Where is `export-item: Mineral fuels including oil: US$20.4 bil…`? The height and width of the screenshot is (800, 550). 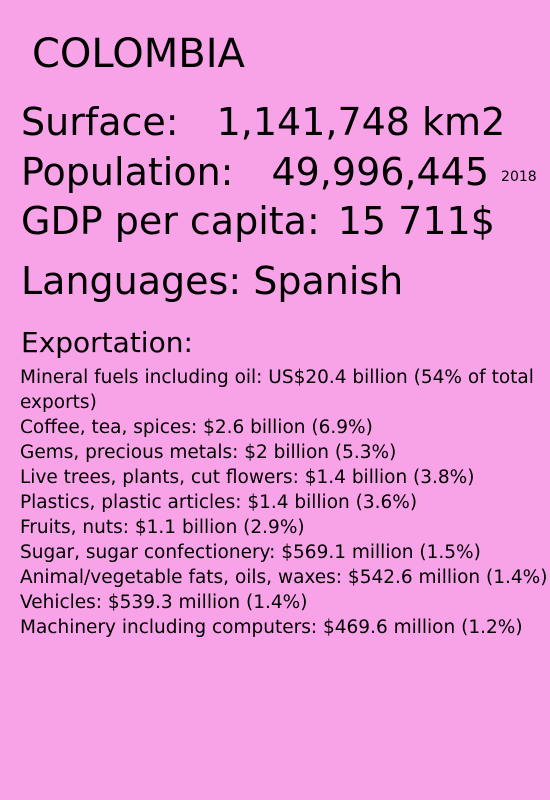 export-item: Mineral fuels including oil: US$20.4 bil… is located at coordinates (277, 390).